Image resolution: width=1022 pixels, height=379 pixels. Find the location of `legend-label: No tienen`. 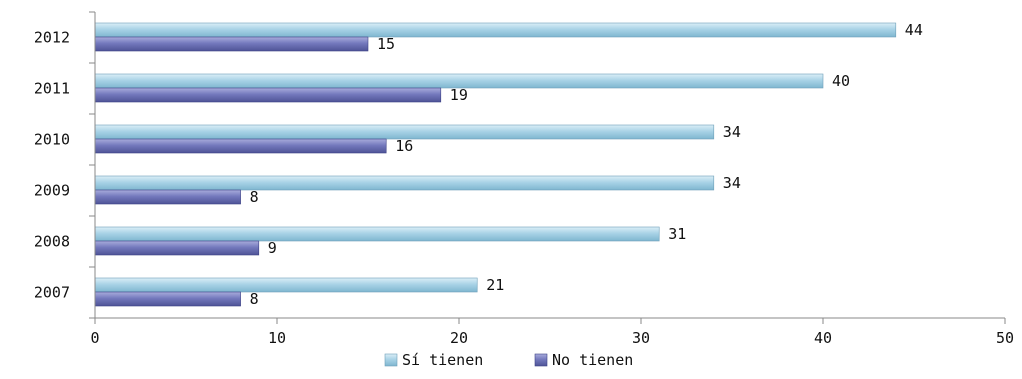

legend-label: No tienen is located at coordinates (592, 360).